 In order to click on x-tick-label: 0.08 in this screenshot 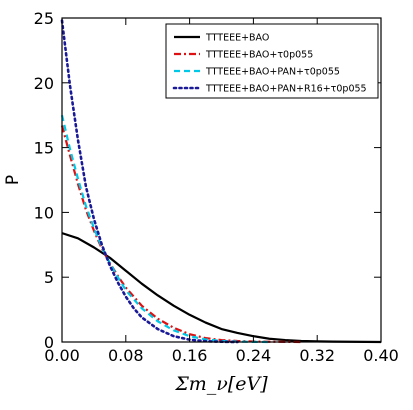, I will do `click(126, 355)`.